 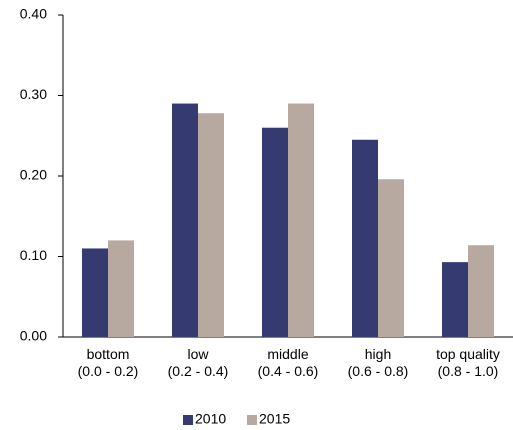 What do you see at coordinates (468, 362) in the screenshot?
I see `x-tick-label: top quality (0.8 - 1.0)` at bounding box center [468, 362].